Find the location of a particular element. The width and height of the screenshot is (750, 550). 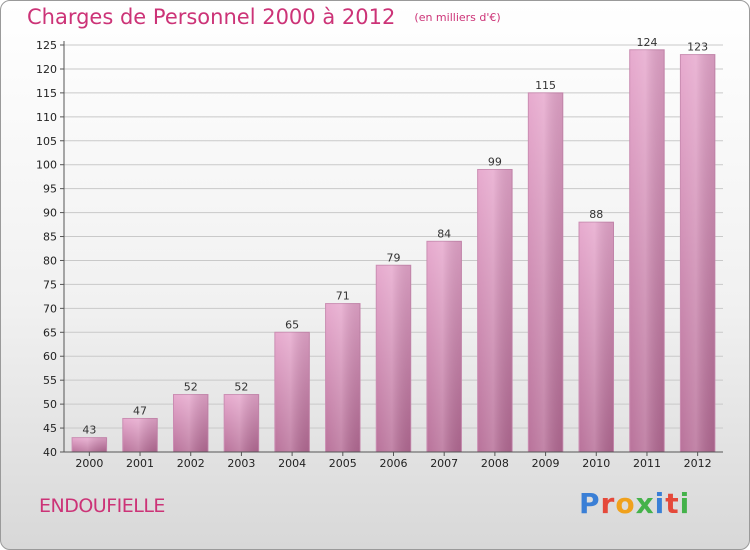

logo-letter: x is located at coordinates (645, 503).